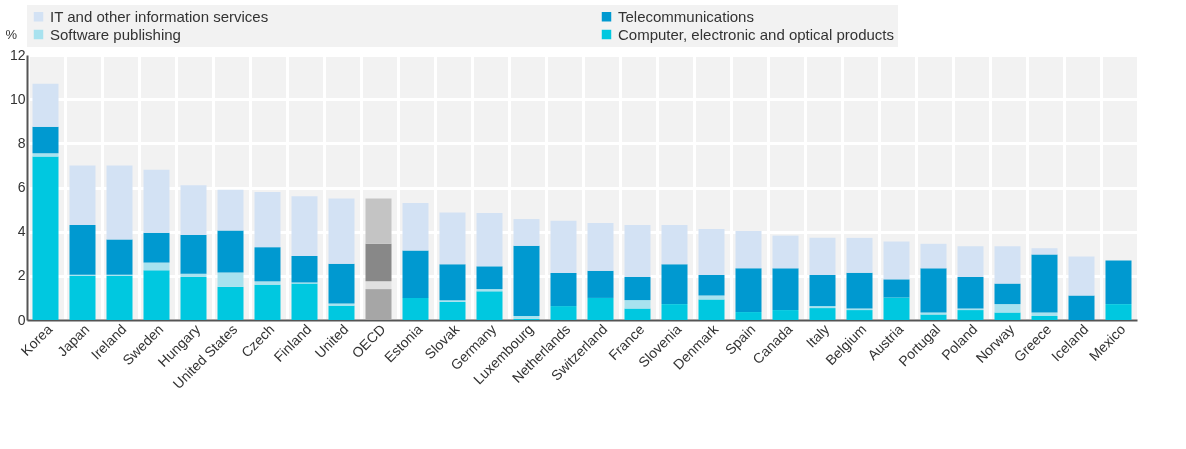 This screenshot has width=1186, height=449. Describe the element at coordinates (21, 231) in the screenshot. I see `y-tick-label: 4` at that location.